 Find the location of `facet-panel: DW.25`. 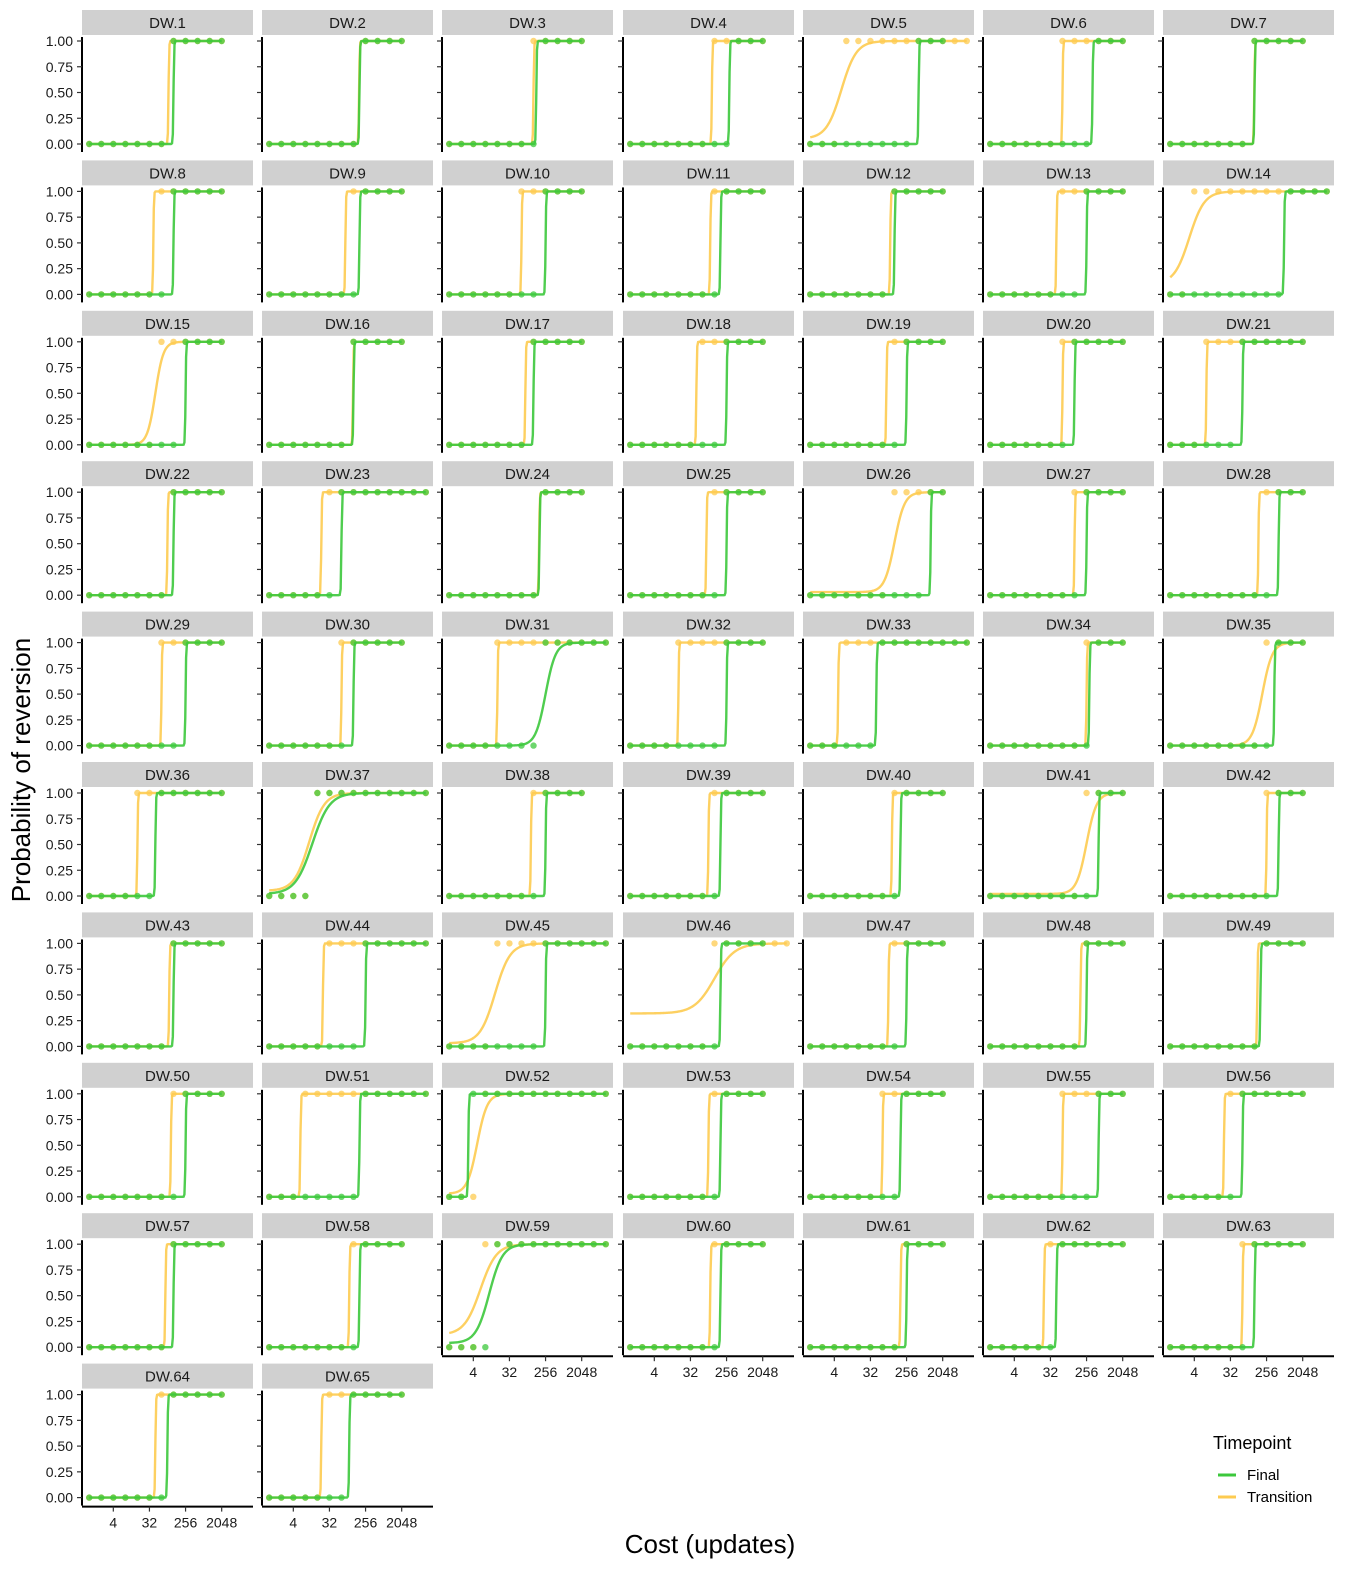

facet-panel: DW.25 is located at coordinates (706, 532).